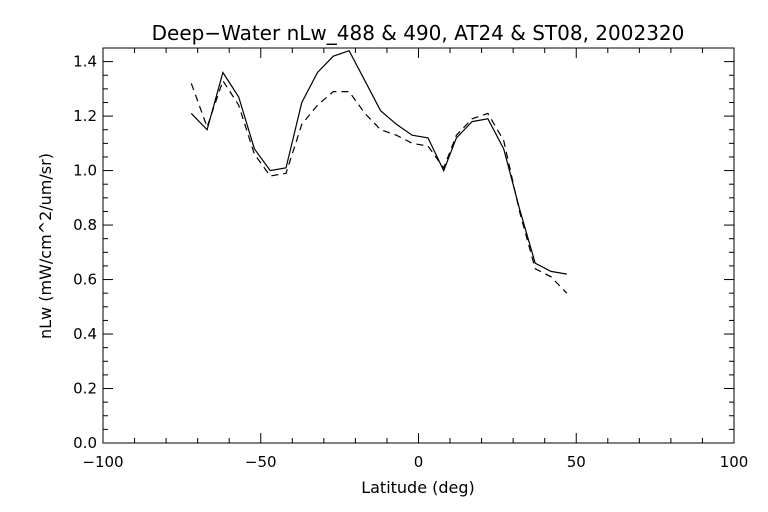 The height and width of the screenshot is (512, 768). Describe the element at coordinates (85, 62) in the screenshot. I see `y-tick-label: 1.4` at that location.